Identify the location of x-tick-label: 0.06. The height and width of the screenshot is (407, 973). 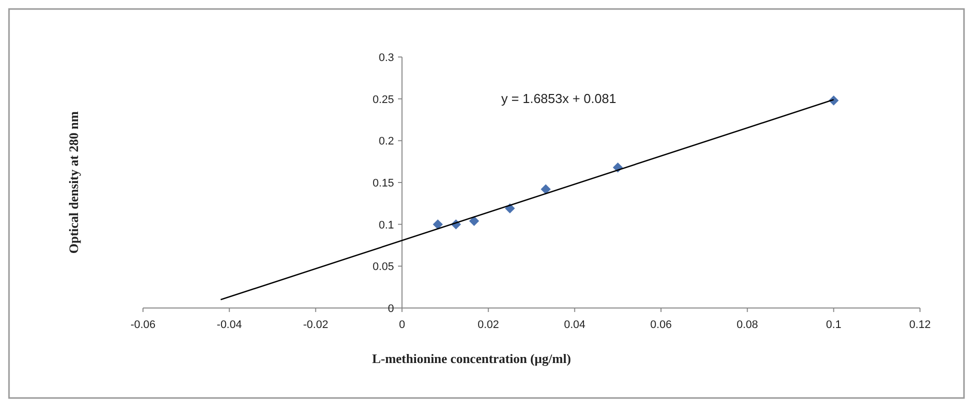
(661, 325).